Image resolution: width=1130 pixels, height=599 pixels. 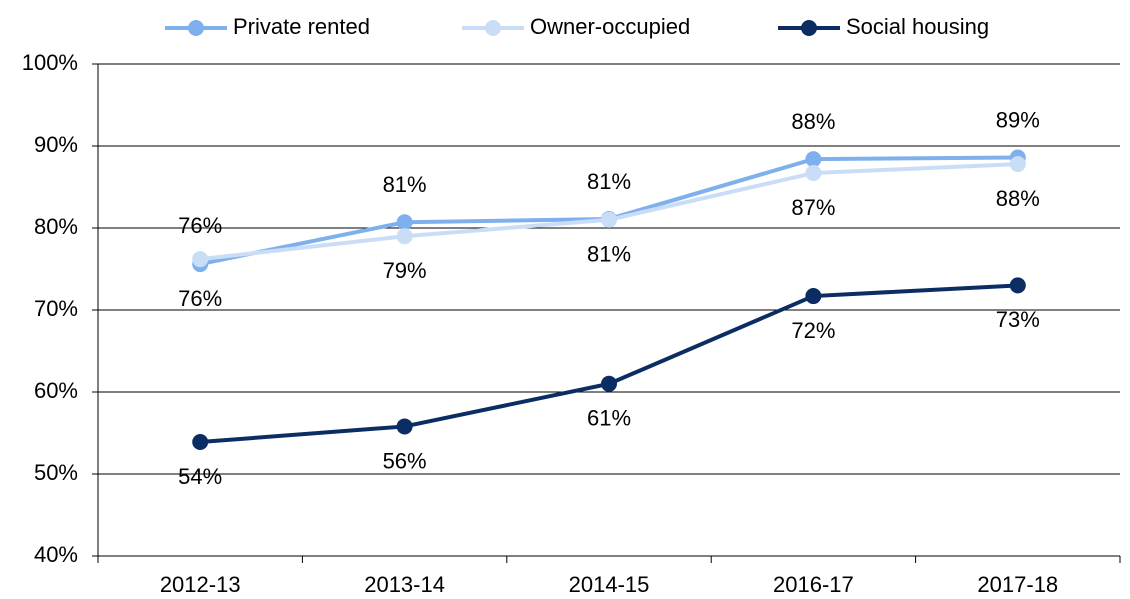 What do you see at coordinates (609, 418) in the screenshot?
I see `data-label: 61%` at bounding box center [609, 418].